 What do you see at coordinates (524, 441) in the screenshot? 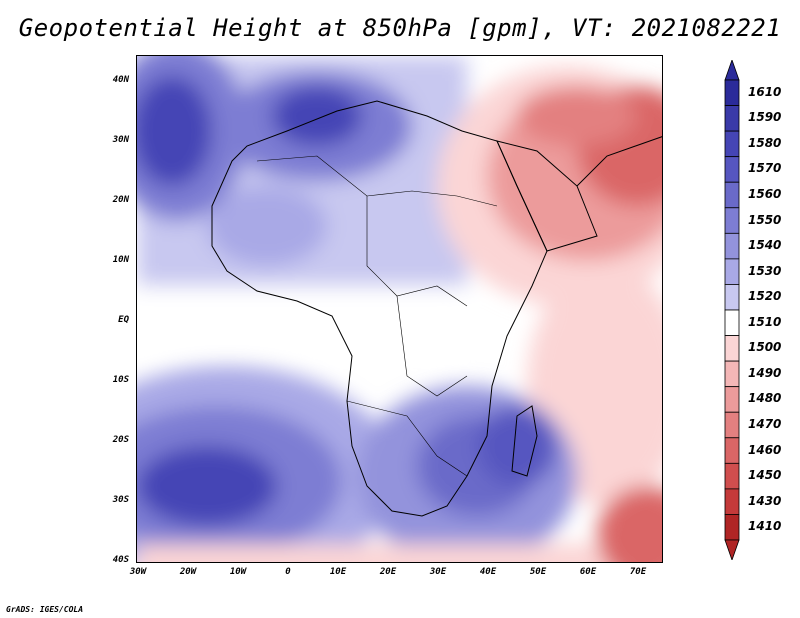
I see `madagascar-coastline` at bounding box center [524, 441].